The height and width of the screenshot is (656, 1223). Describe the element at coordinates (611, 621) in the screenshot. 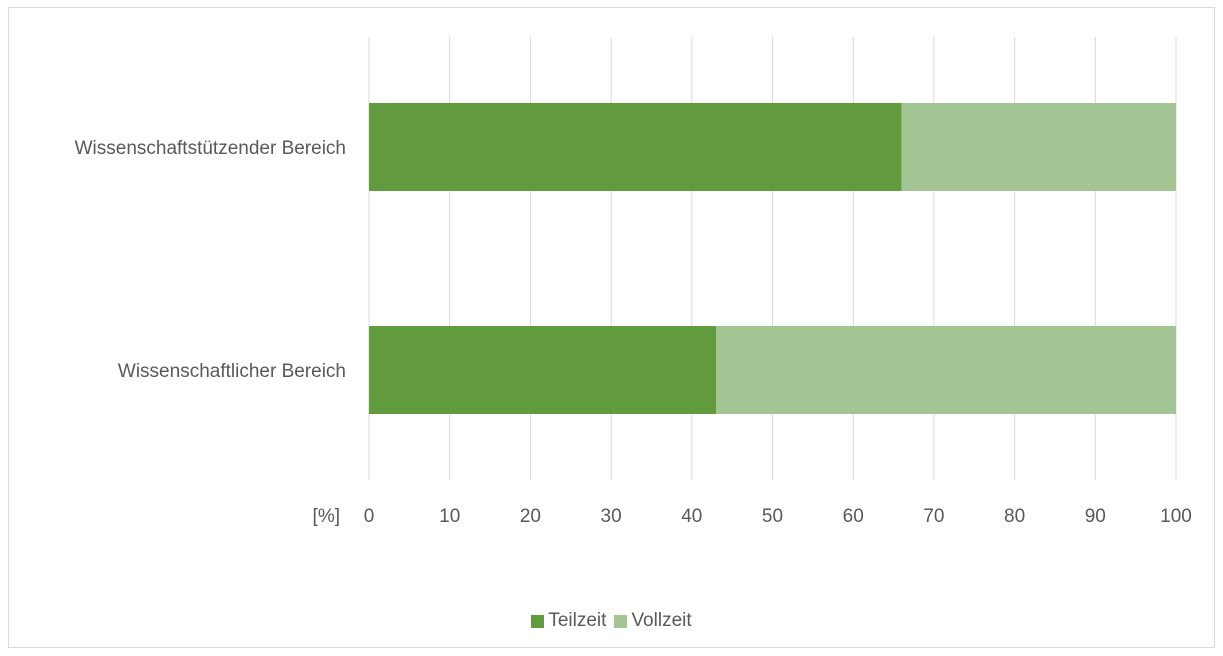

I see `legend: Teilzeit Vollzeit` at that location.